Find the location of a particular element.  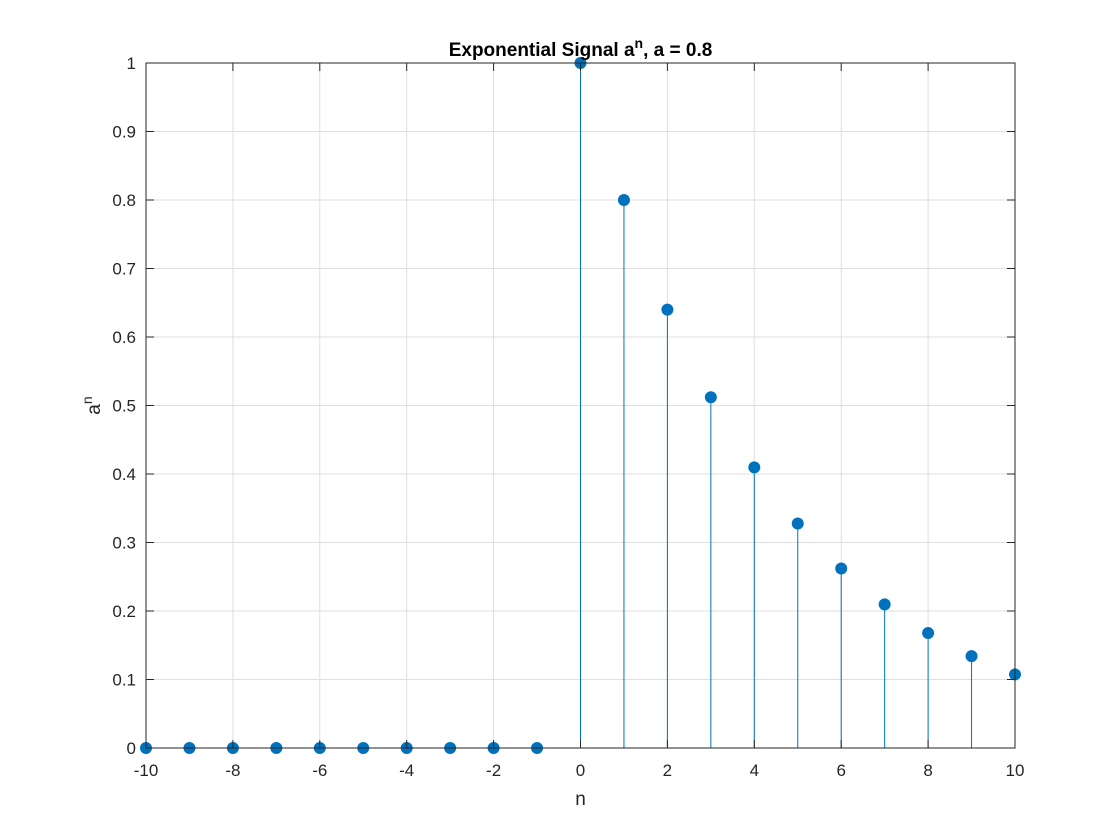

y-tick-label: 0.6 is located at coordinates (124, 337).